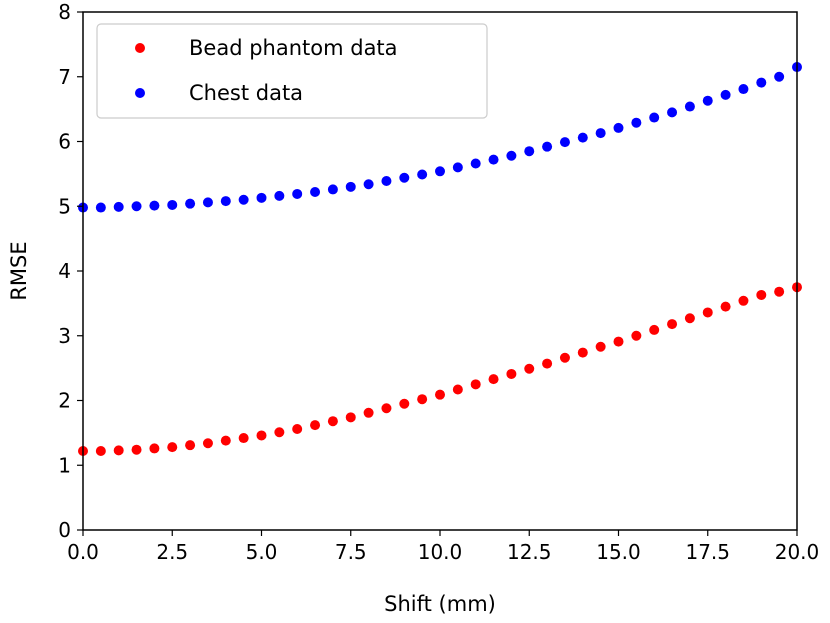 The image size is (830, 623). Describe the element at coordinates (440, 604) in the screenshot. I see `x-axis-label: Shift (mm)` at that location.